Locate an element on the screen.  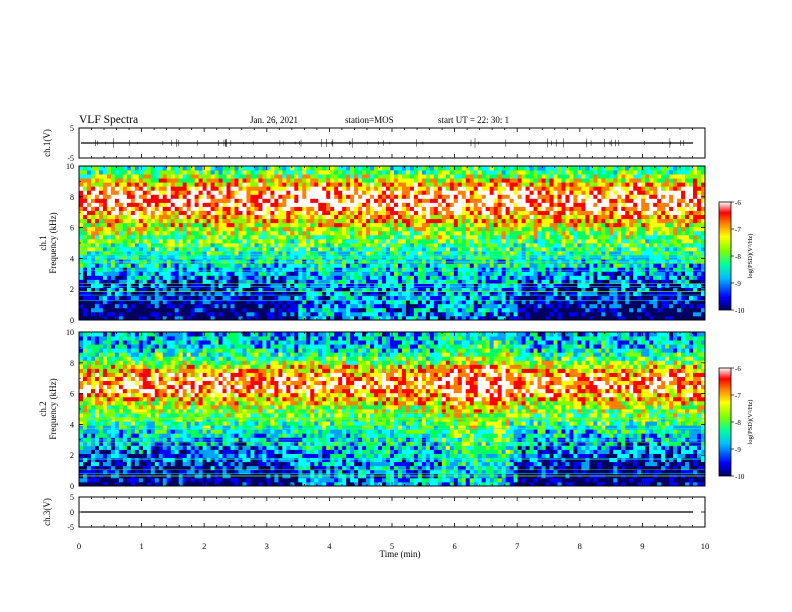
ch1-colorbar: -6 -7 -8 -9 -10 log(PSD)(V²/Hz) is located at coordinates (736, 257).